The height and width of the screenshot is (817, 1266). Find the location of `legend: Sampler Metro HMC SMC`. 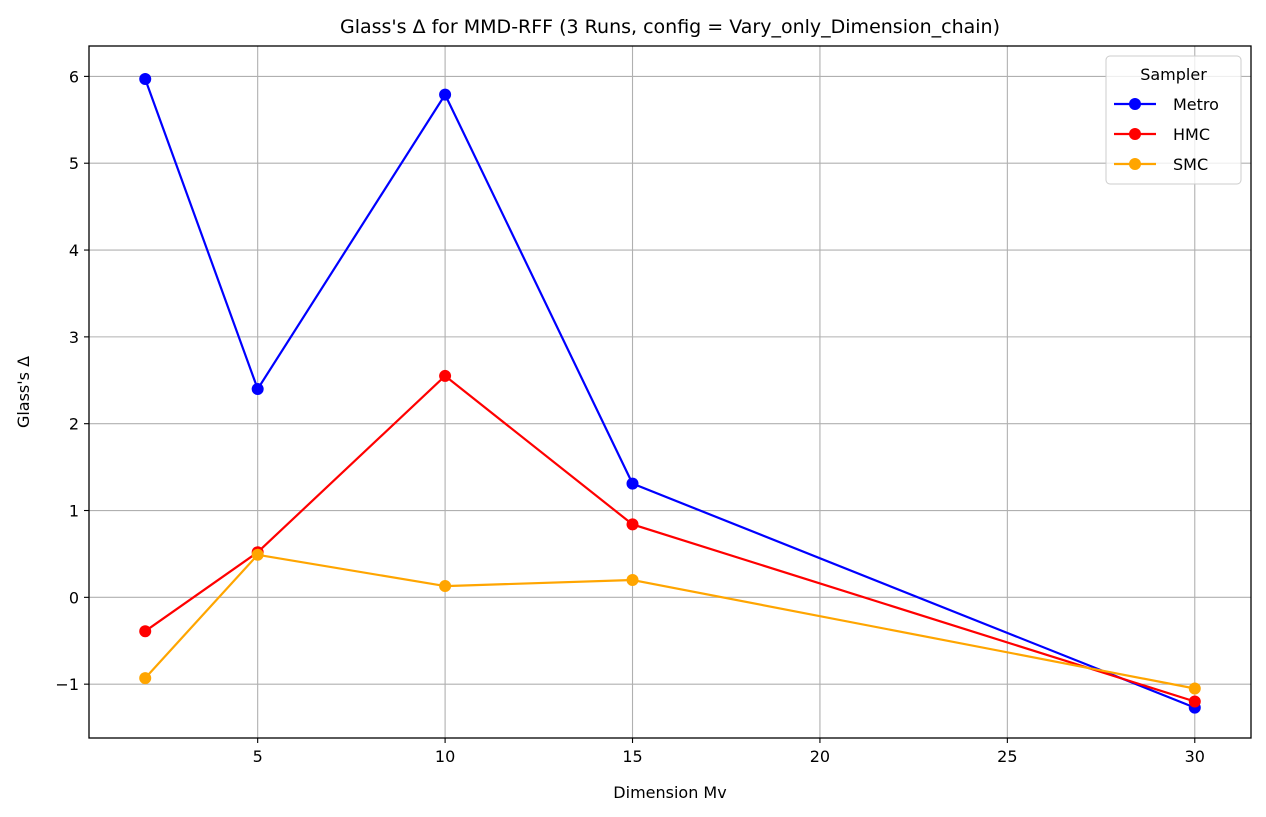

legend: Sampler Metro HMC SMC is located at coordinates (1173, 120).